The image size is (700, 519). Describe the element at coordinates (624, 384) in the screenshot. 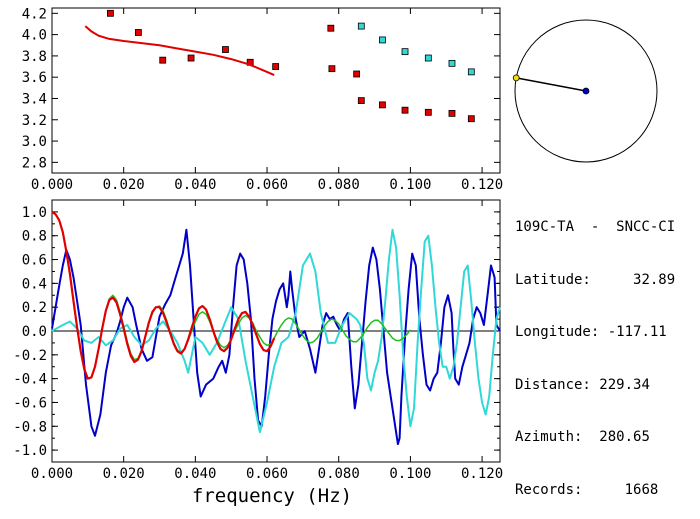

I see `distance-value: 229.34` at that location.